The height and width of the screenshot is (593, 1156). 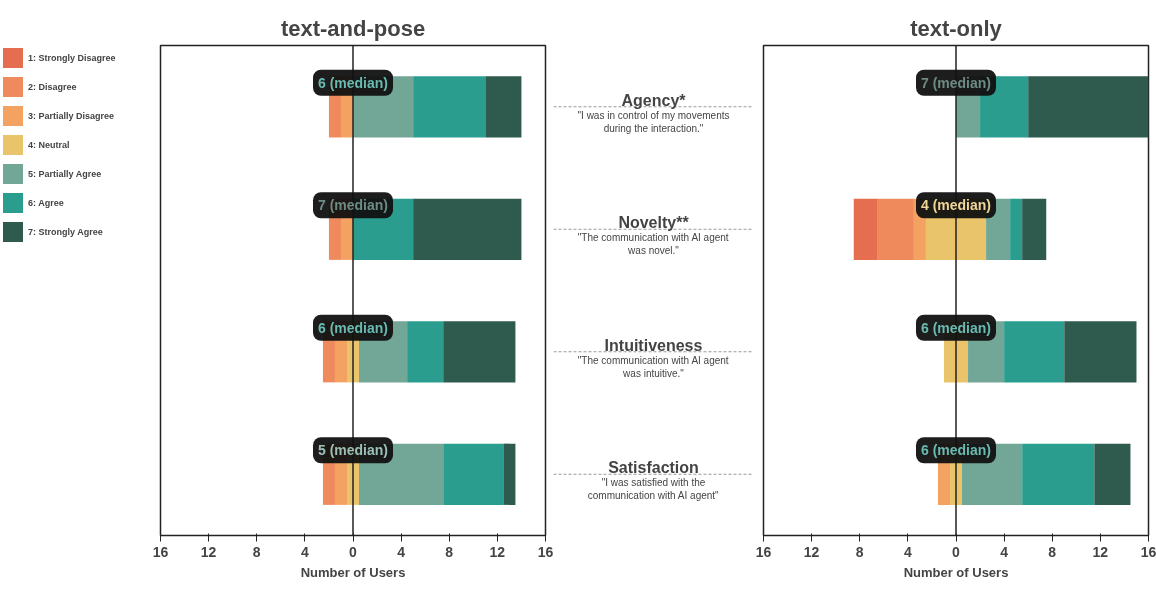 I want to click on legend-label: 5: Partially Agree, so click(x=65, y=173).